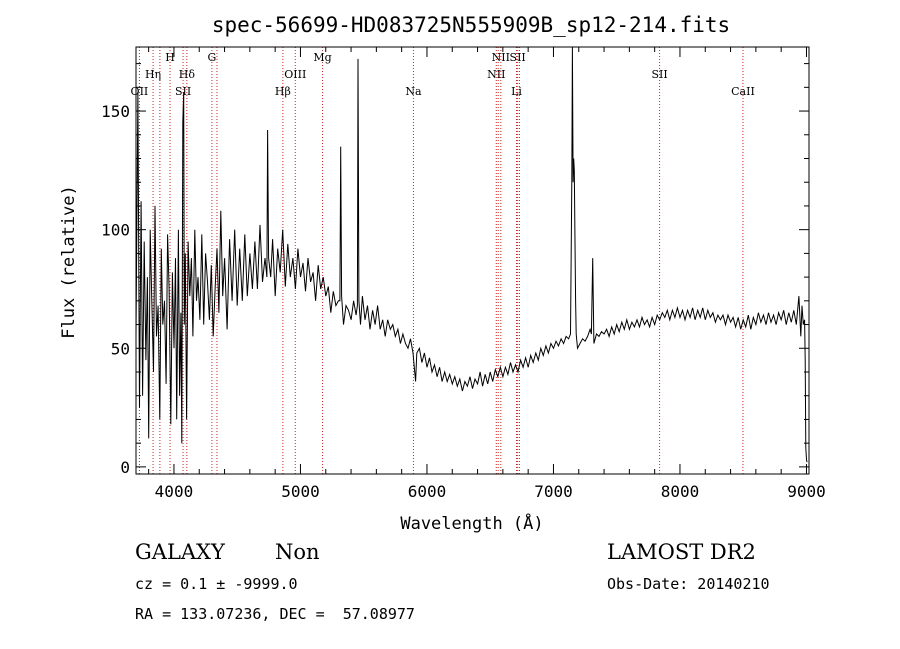 This screenshot has height=649, width=900. Describe the element at coordinates (140, 91) in the screenshot. I see `spectral-line-label: OII` at that location.